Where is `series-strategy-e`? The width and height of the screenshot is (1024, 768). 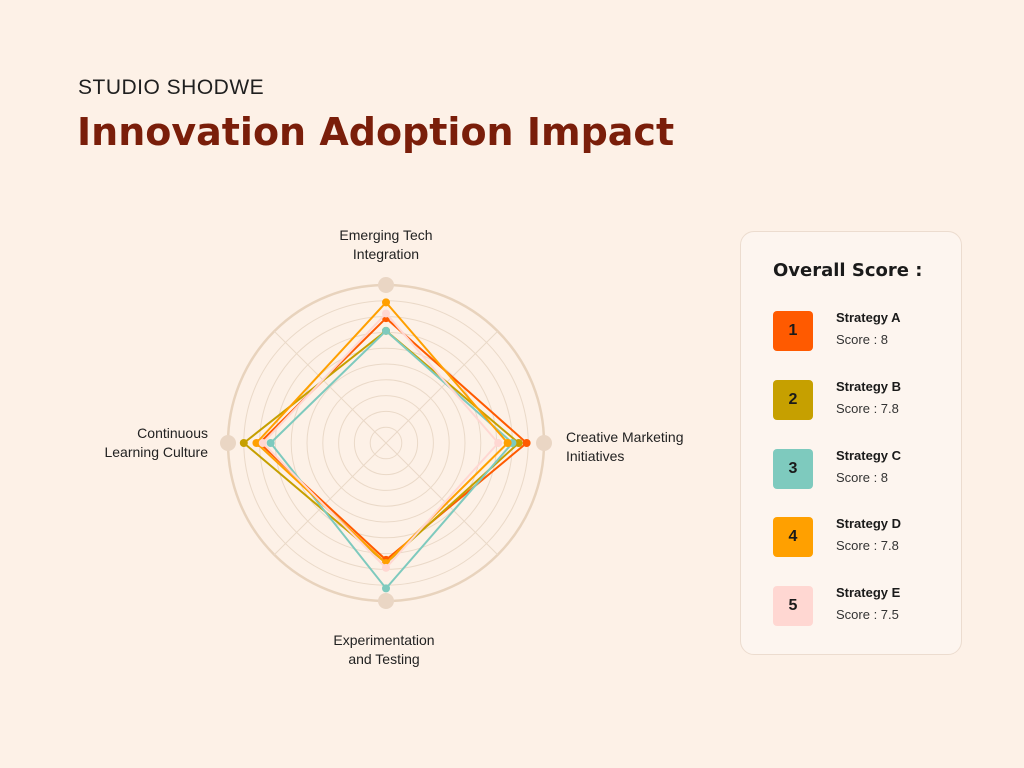 series-strategy-e is located at coordinates (380, 440).